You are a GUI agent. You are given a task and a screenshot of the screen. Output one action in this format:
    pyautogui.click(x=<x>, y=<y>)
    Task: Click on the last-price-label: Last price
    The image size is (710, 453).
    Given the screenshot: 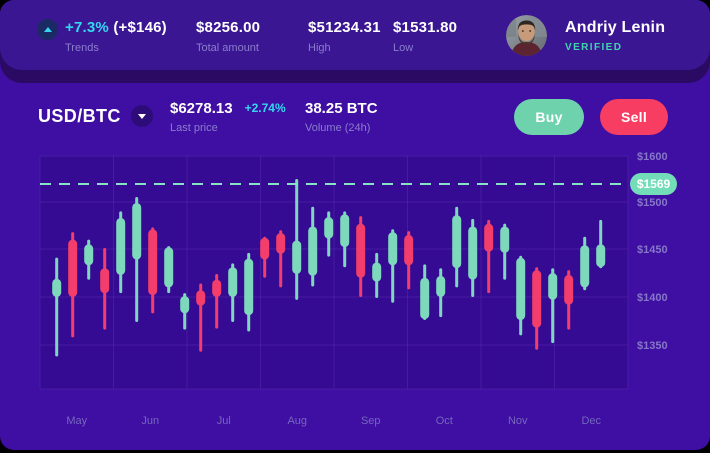 What is the action you would take?
    pyautogui.click(x=194, y=128)
    